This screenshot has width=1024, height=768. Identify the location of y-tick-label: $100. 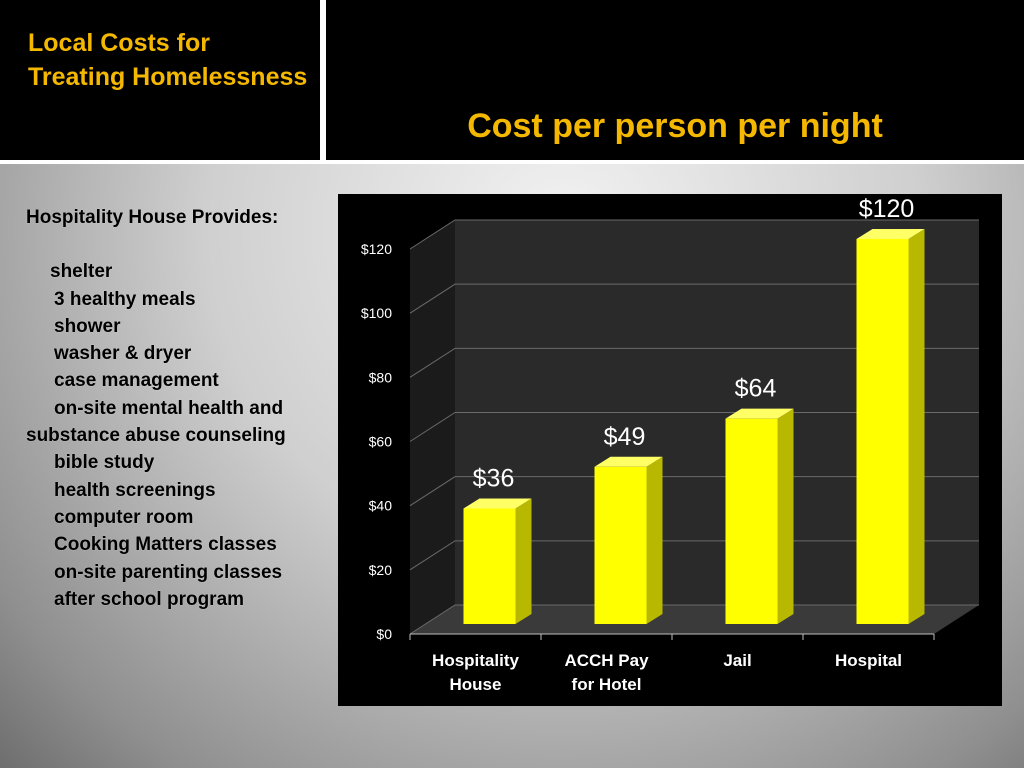
(376, 313).